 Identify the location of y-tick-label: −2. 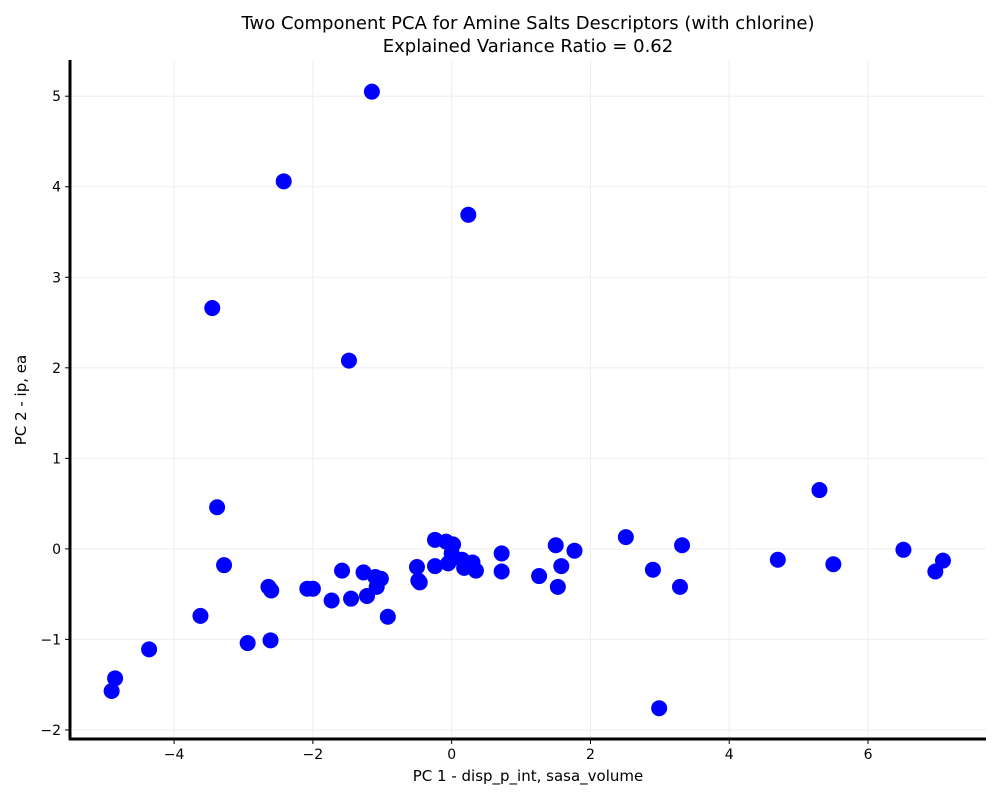
(50, 731).